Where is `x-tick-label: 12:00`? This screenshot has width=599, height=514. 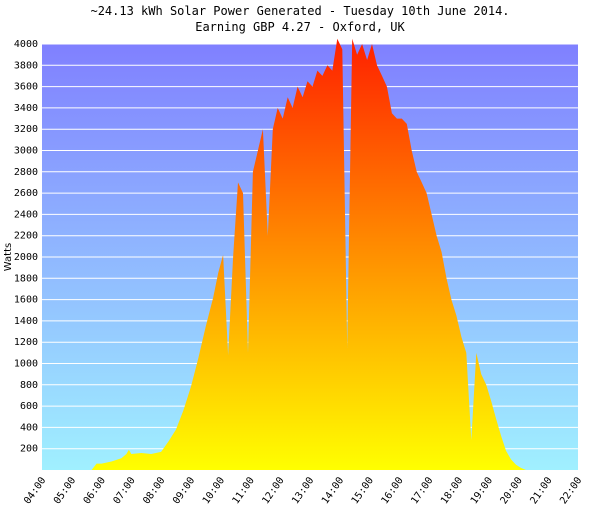
x-tick-label: 12:00 is located at coordinates (273, 490).